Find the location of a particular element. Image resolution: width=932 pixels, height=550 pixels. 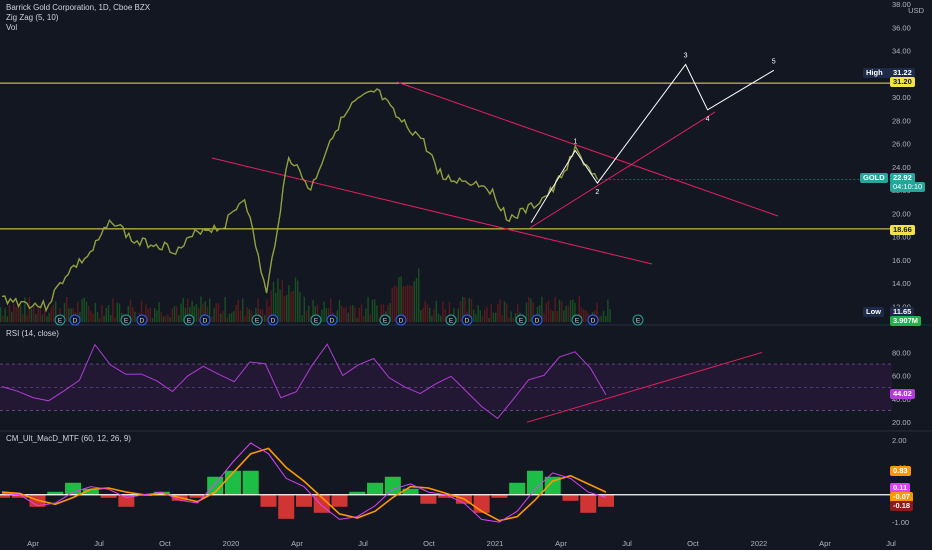

wave-label-4: 4 is located at coordinates (708, 119).